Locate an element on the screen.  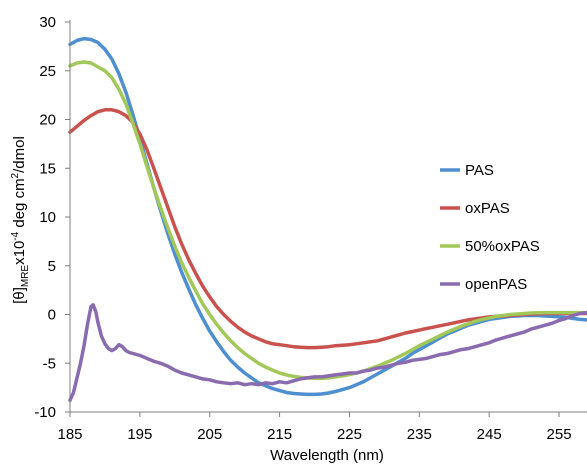
y-tick-label: 0 is located at coordinates (52, 315).